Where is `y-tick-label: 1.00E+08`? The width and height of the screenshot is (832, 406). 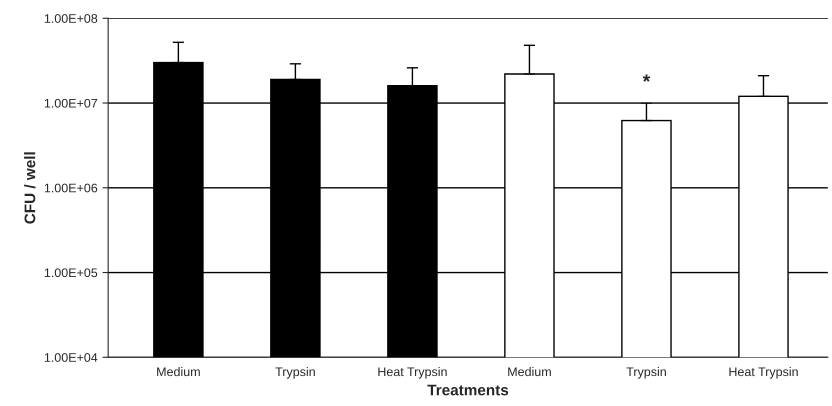
y-tick-label: 1.00E+08 is located at coordinates (71, 18).